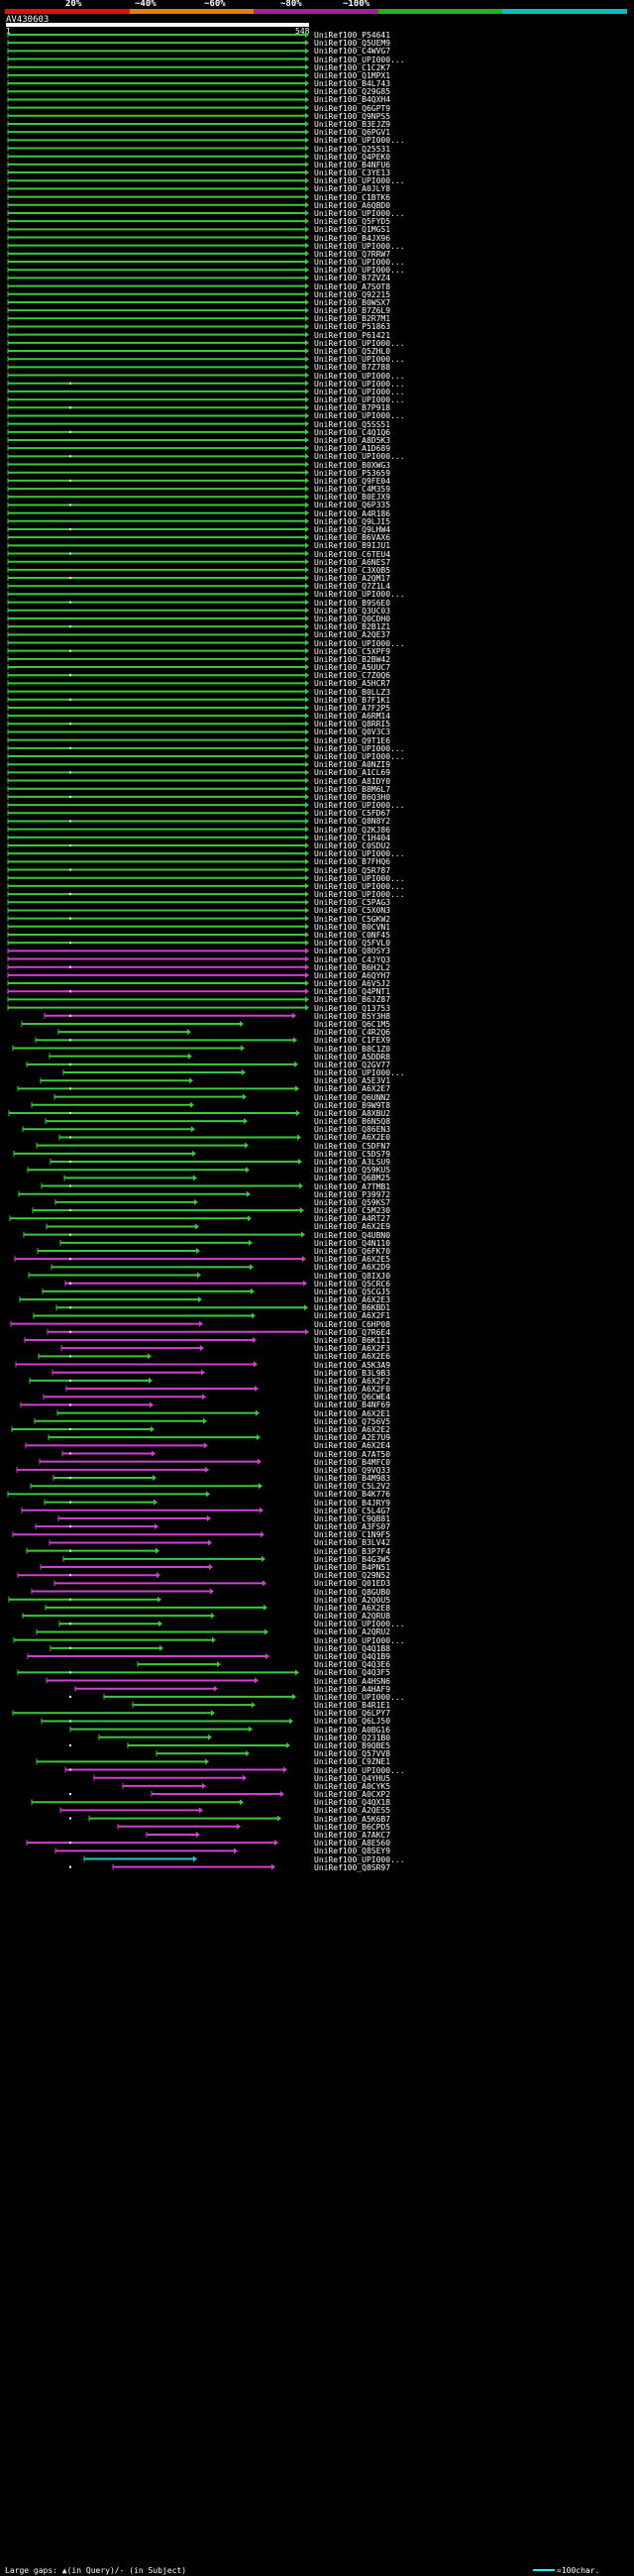 This screenshot has width=634, height=2576. Describe the element at coordinates (352, 603) in the screenshot. I see `hit-label: UniRef100_B9S6E0` at that location.